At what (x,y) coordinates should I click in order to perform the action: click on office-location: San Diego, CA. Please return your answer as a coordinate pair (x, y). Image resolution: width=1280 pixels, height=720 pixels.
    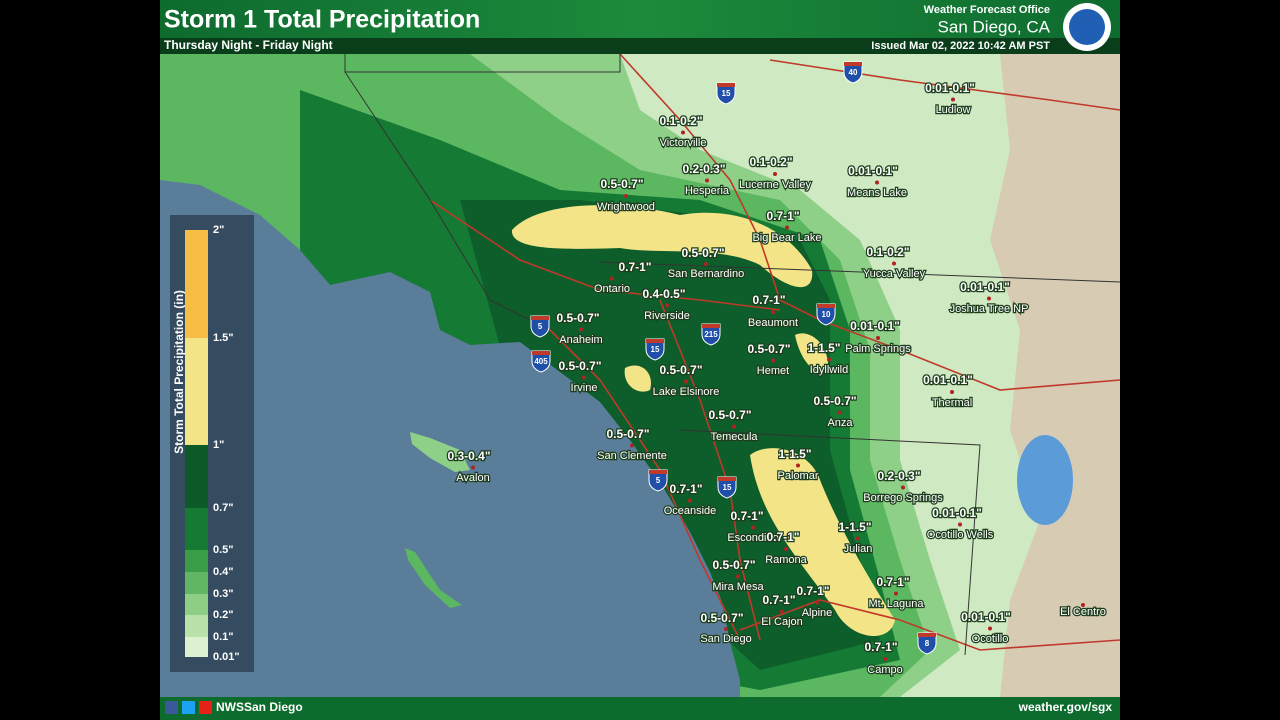
    Looking at the image, I should click on (994, 26).